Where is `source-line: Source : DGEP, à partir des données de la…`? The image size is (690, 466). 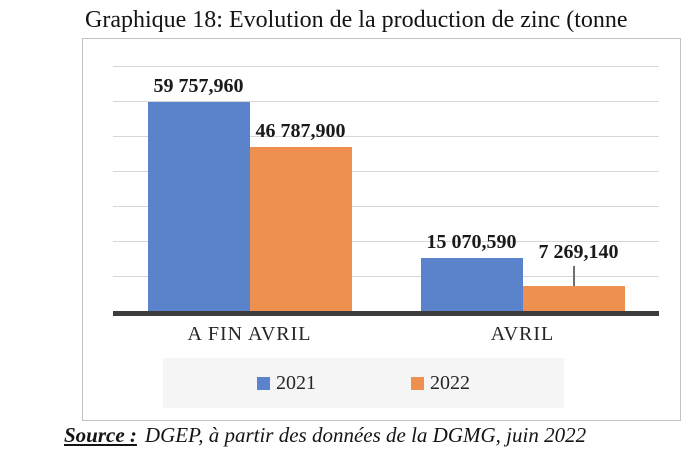
source-line: Source : DGEP, à partir des données de la… is located at coordinates (325, 435).